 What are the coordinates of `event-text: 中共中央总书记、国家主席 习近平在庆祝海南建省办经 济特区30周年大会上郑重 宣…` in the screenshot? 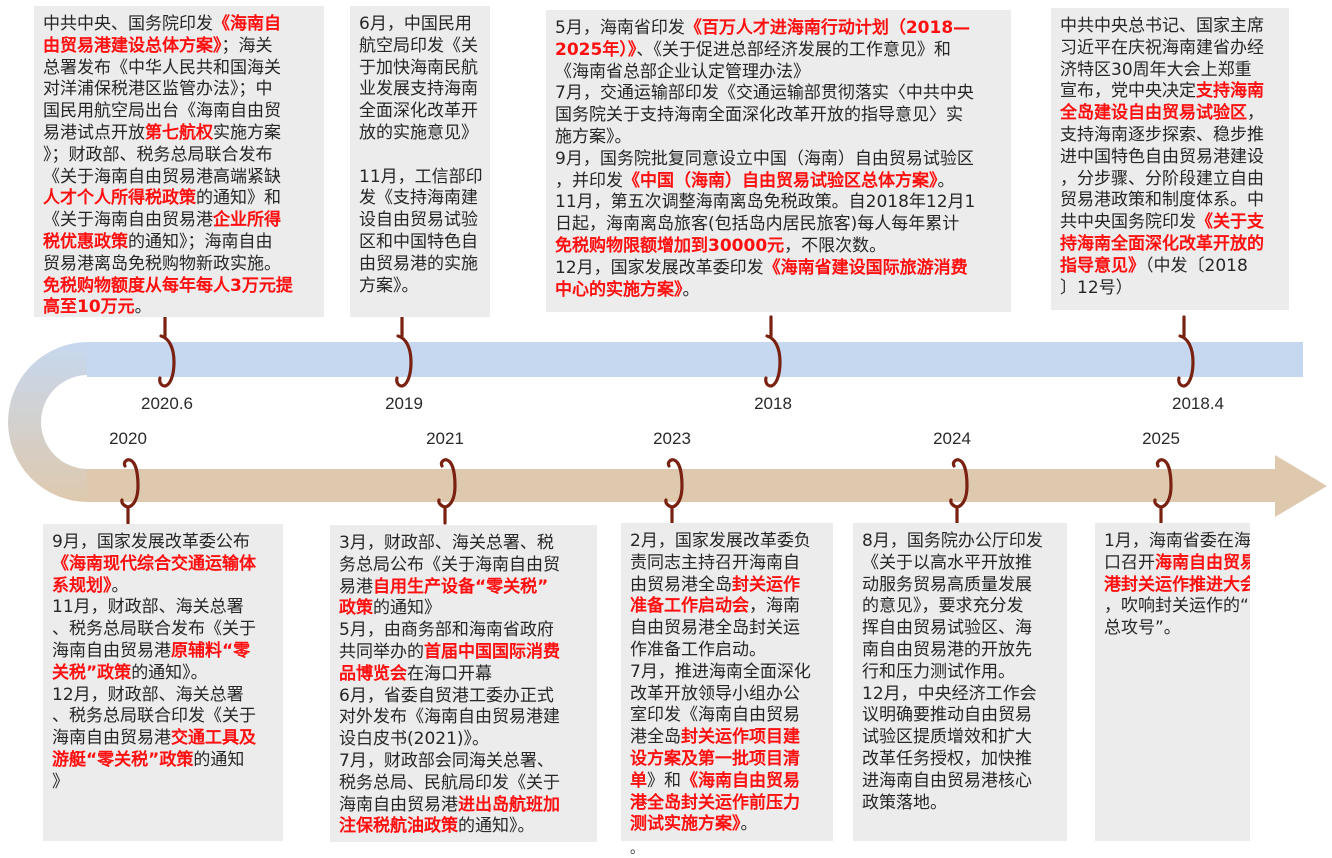 It's located at (1162, 59).